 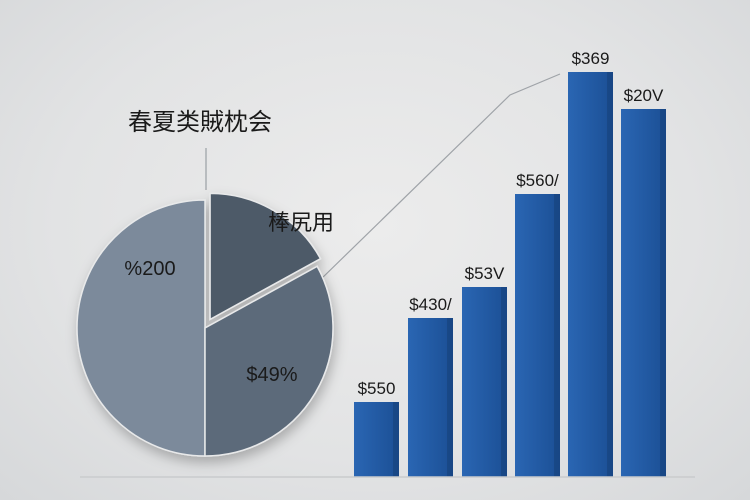 What do you see at coordinates (301, 222) in the screenshot?
I see `pie-callout-label: 棒尻用` at bounding box center [301, 222].